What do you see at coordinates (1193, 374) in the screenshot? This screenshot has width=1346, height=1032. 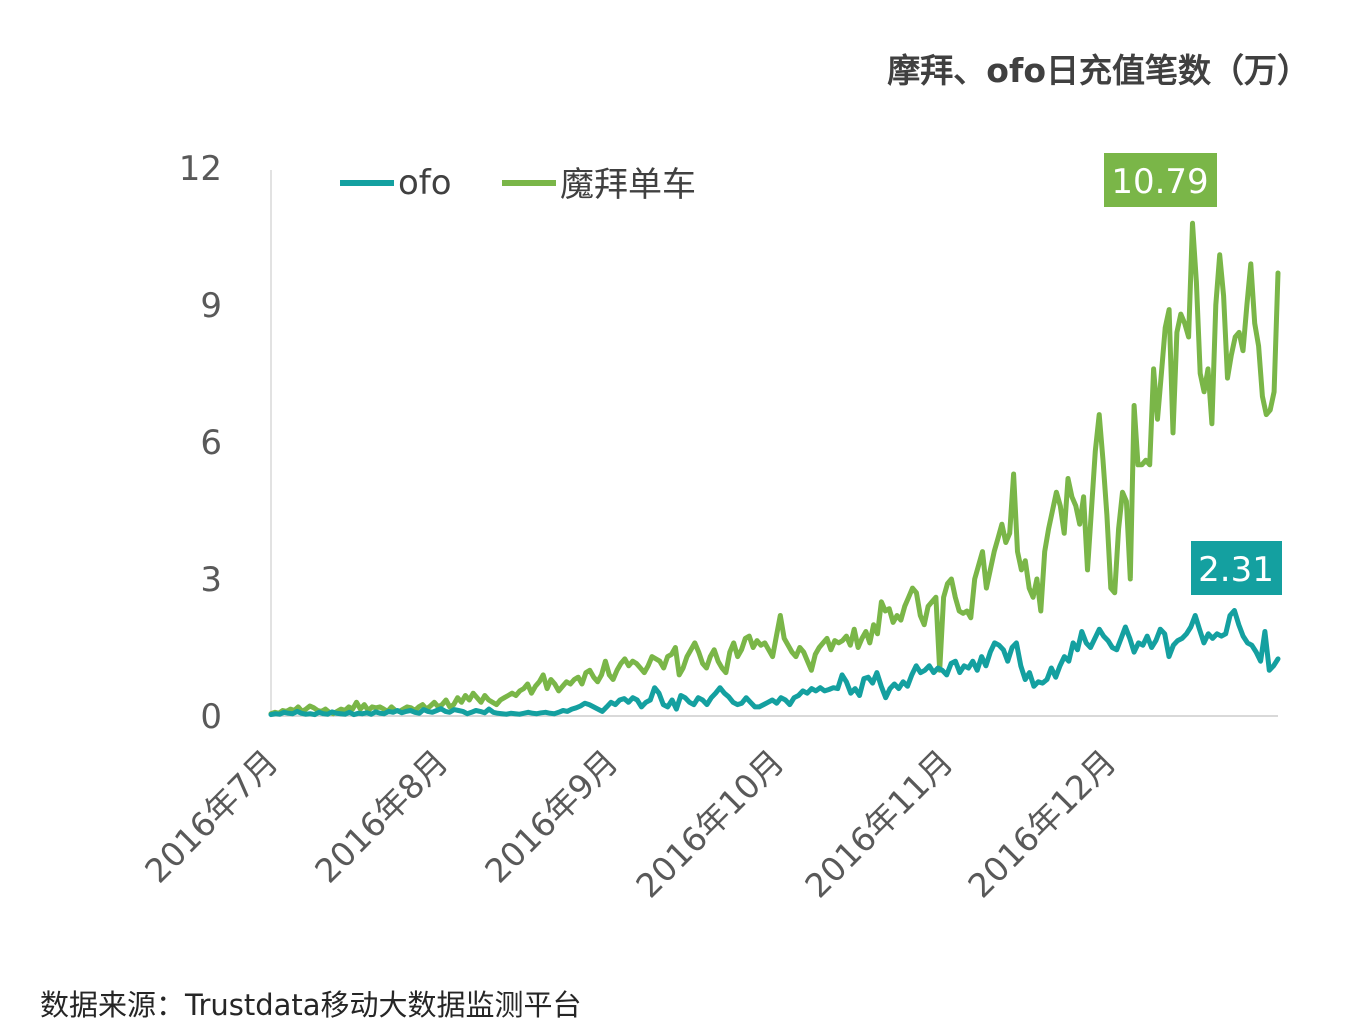 I see `callouts: 10.79 2.31` at bounding box center [1193, 374].